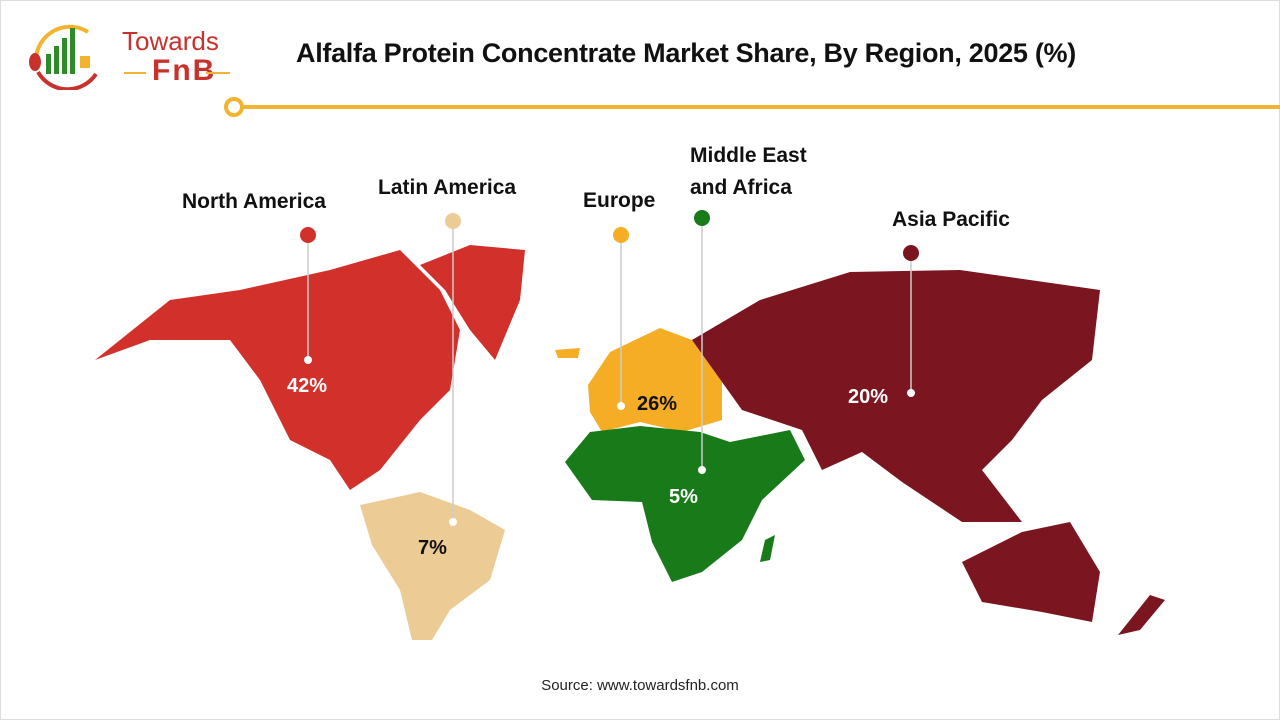  I want to click on logo-line-left, so click(135, 73).